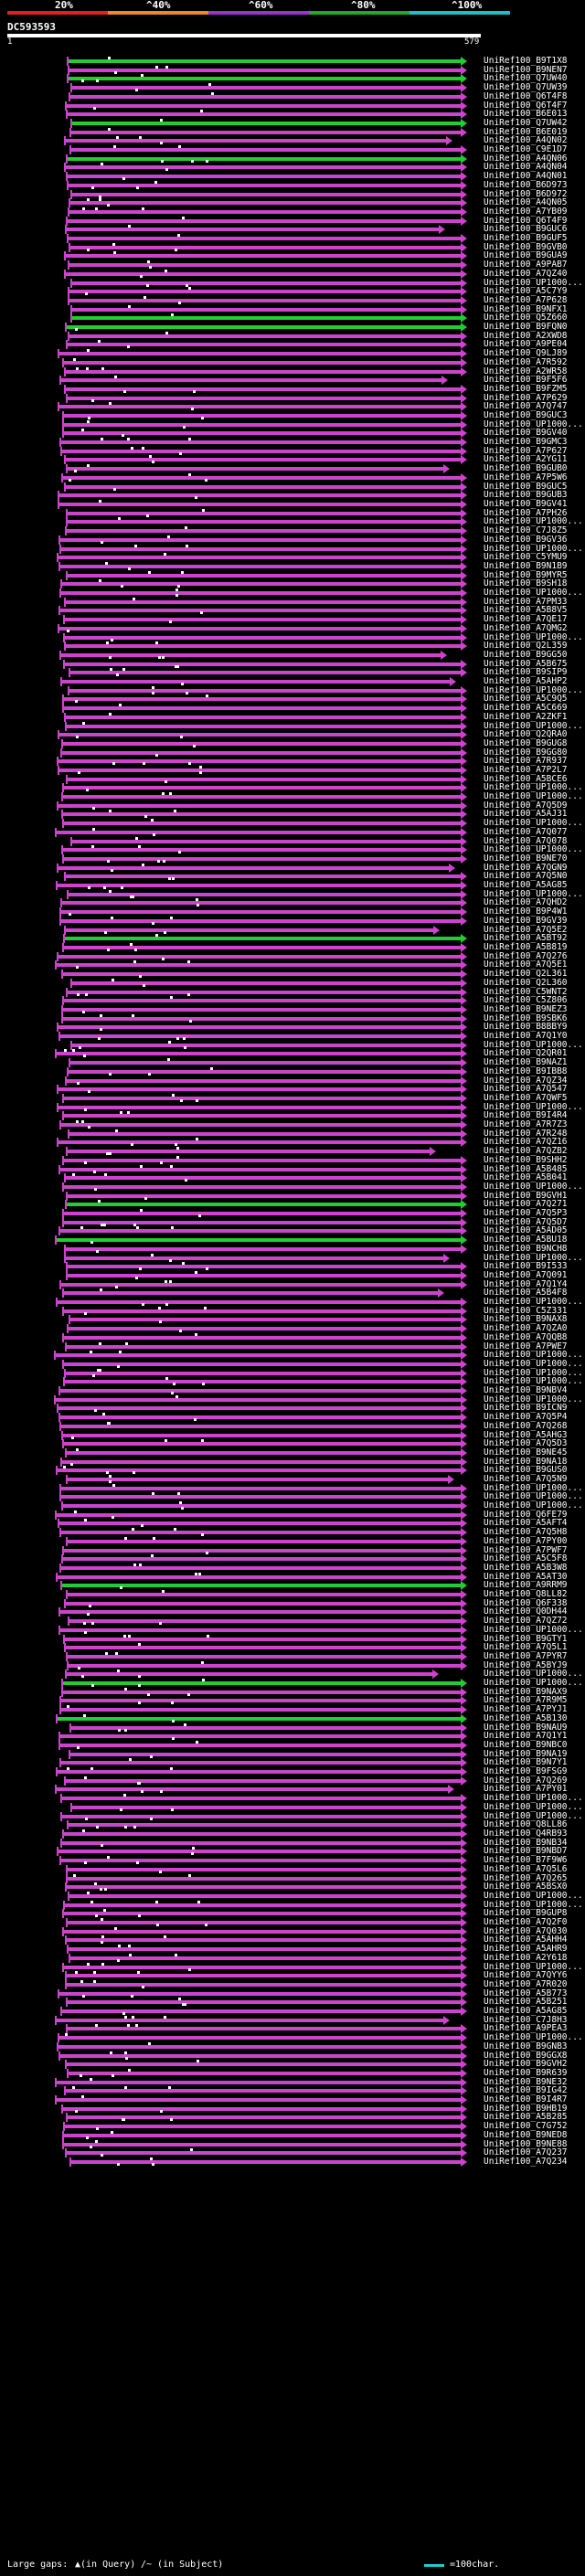 Image resolution: width=585 pixels, height=2576 pixels. Describe the element at coordinates (526, 761) in the screenshot. I see `hit-link: UniRef100_A7R937` at that location.